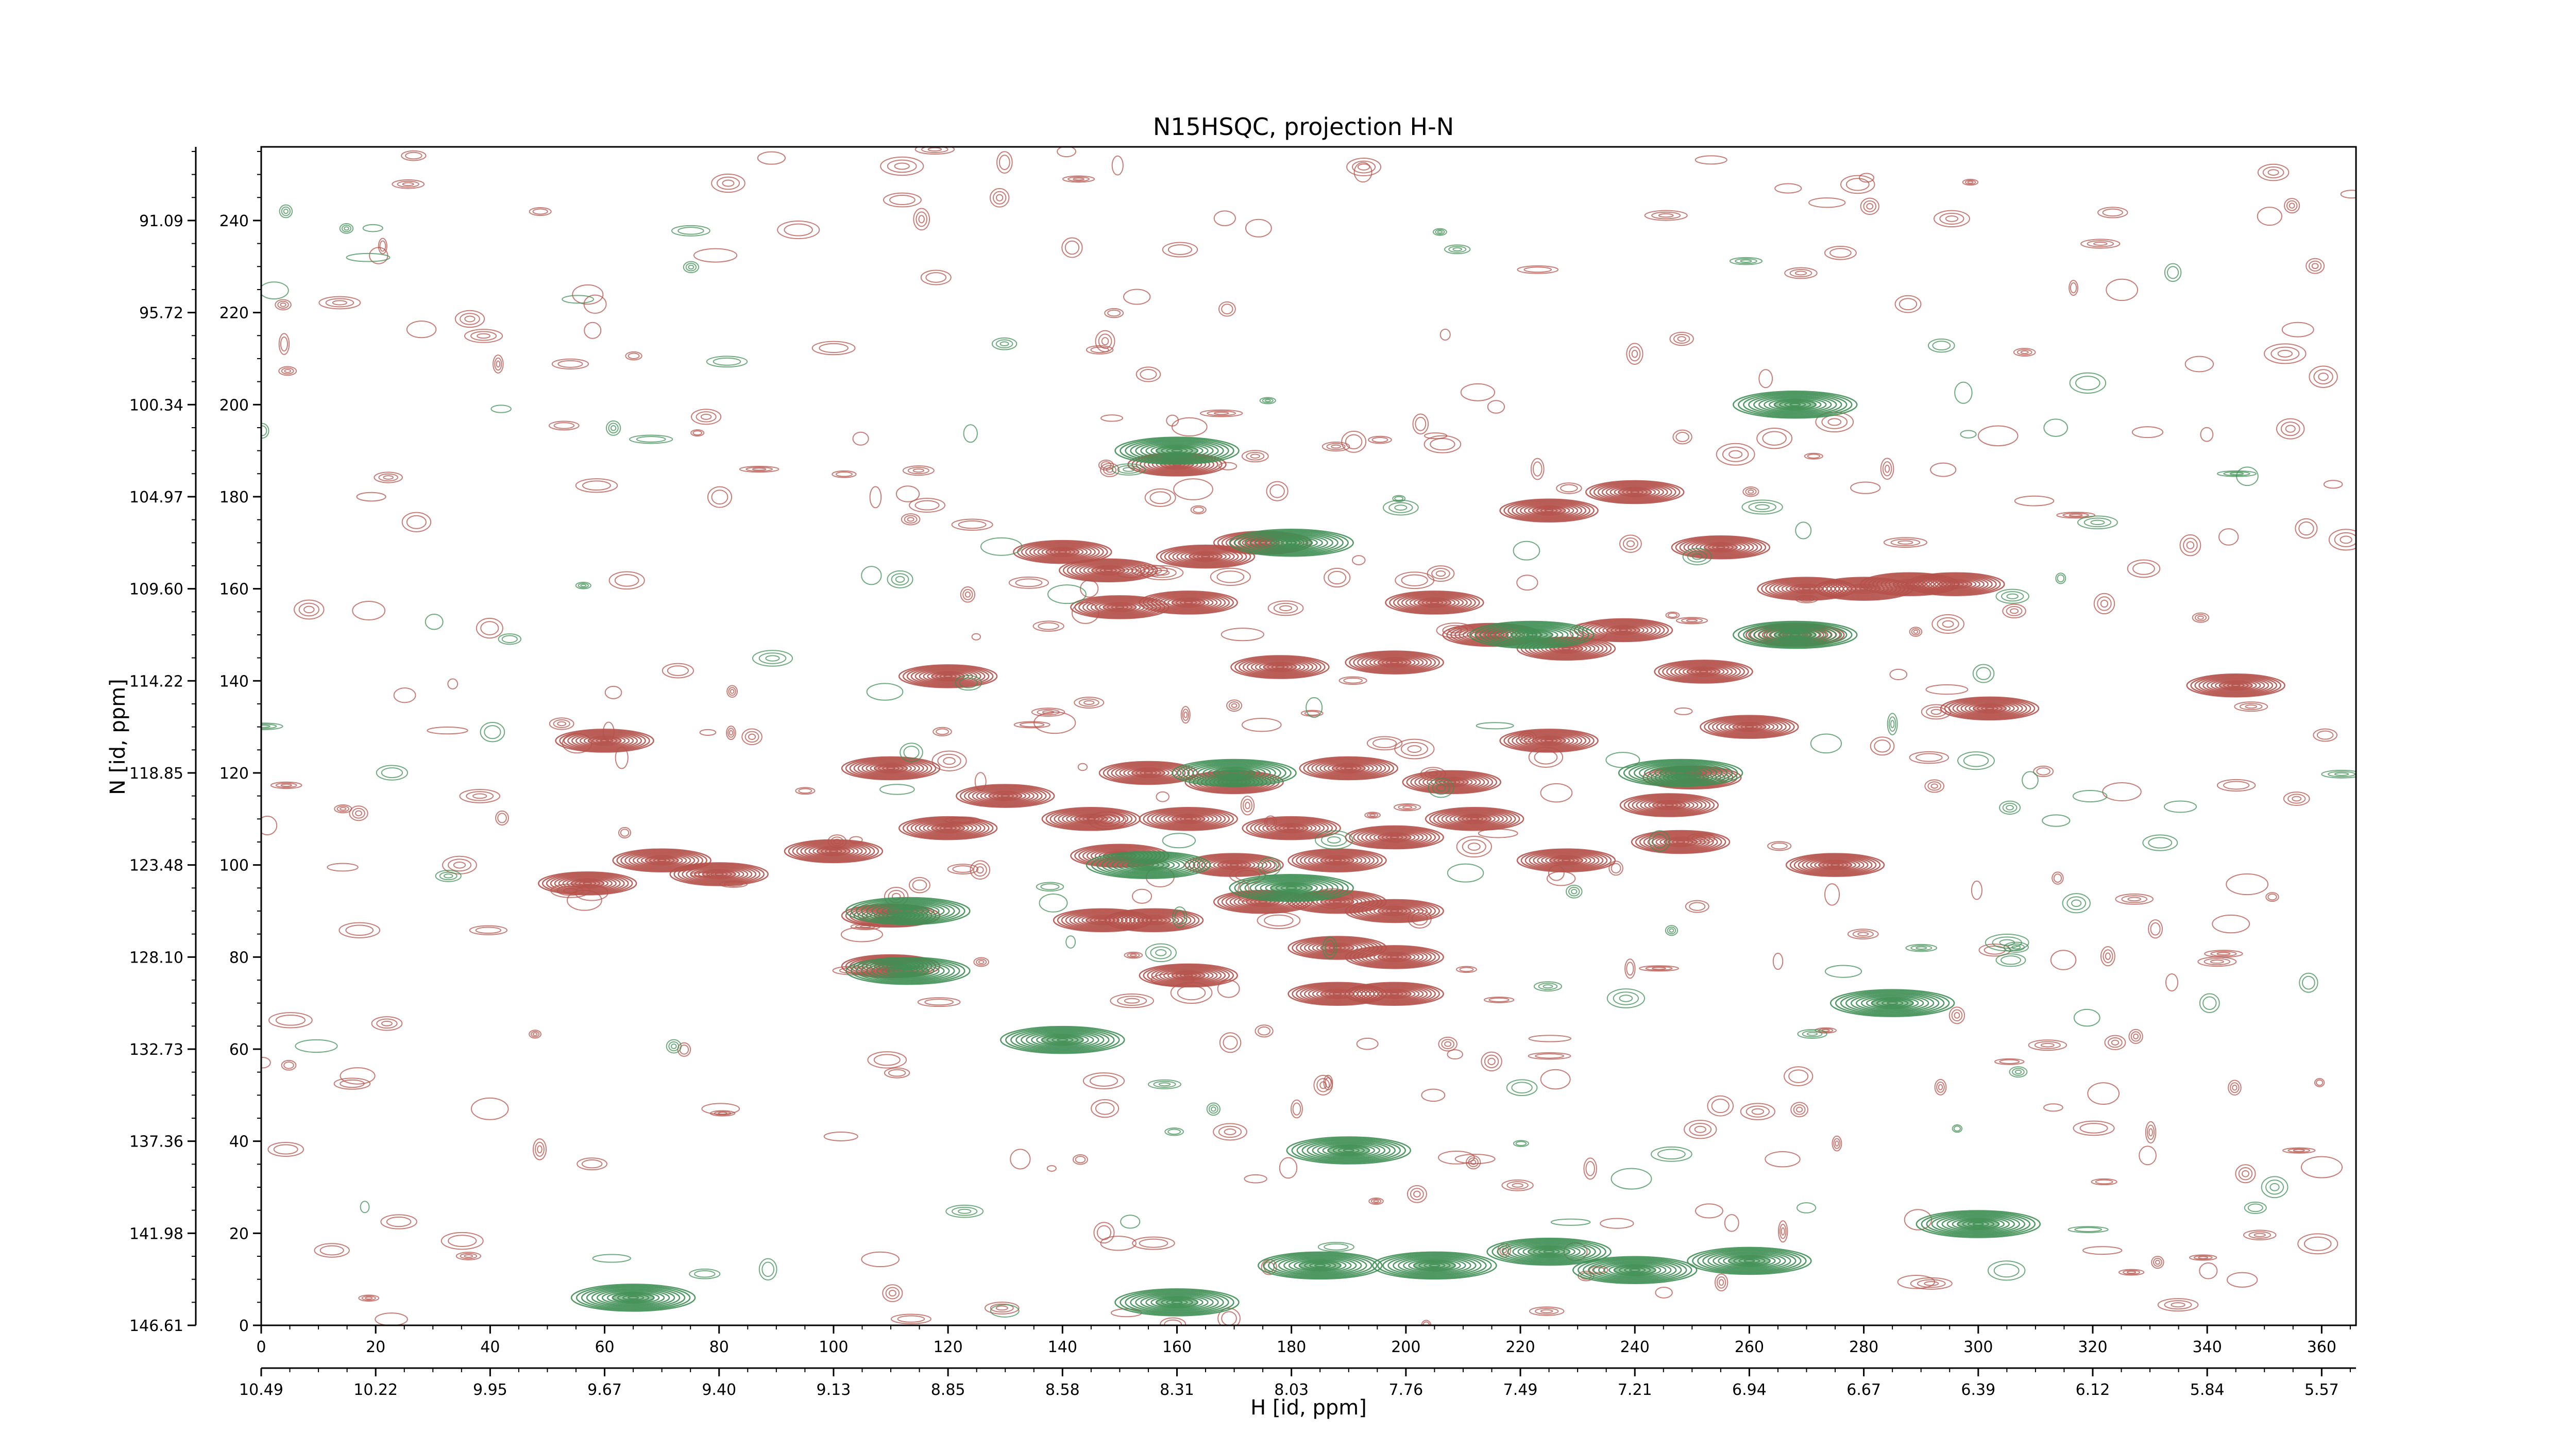 The image size is (2576, 1449). Describe the element at coordinates (234, 681) in the screenshot. I see `y-index-tick-label: 140` at that location.